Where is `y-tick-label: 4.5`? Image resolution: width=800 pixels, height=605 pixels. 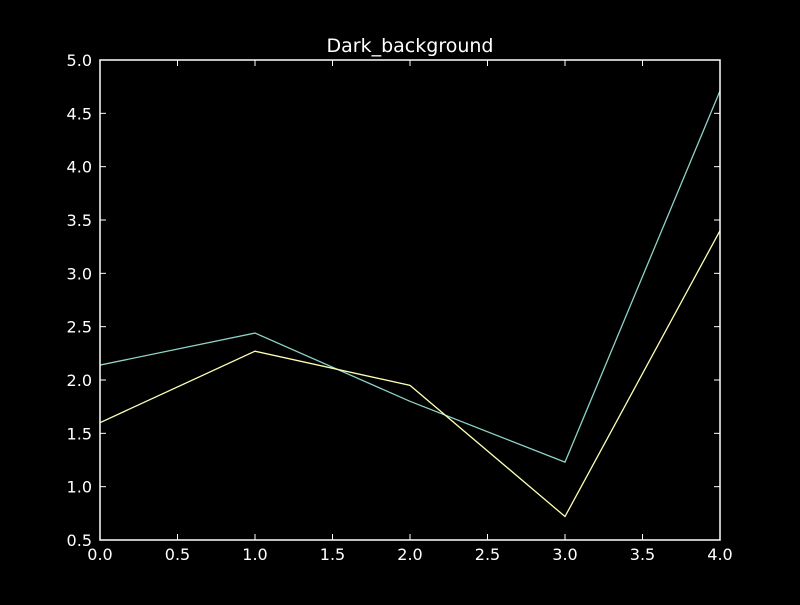
y-tick-label: 4.5 is located at coordinates (79, 113).